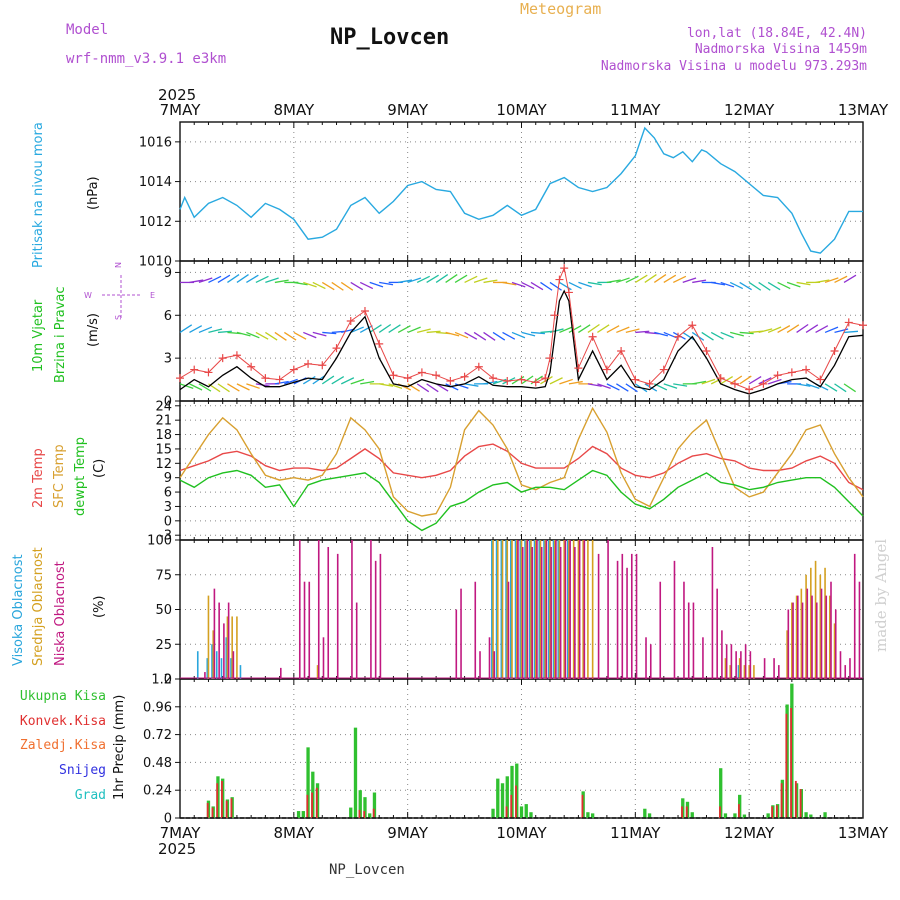 This screenshot has height=900, width=900. What do you see at coordinates (63, 696) in the screenshot?
I see `legend-total: Ukupna Kisa` at bounding box center [63, 696].